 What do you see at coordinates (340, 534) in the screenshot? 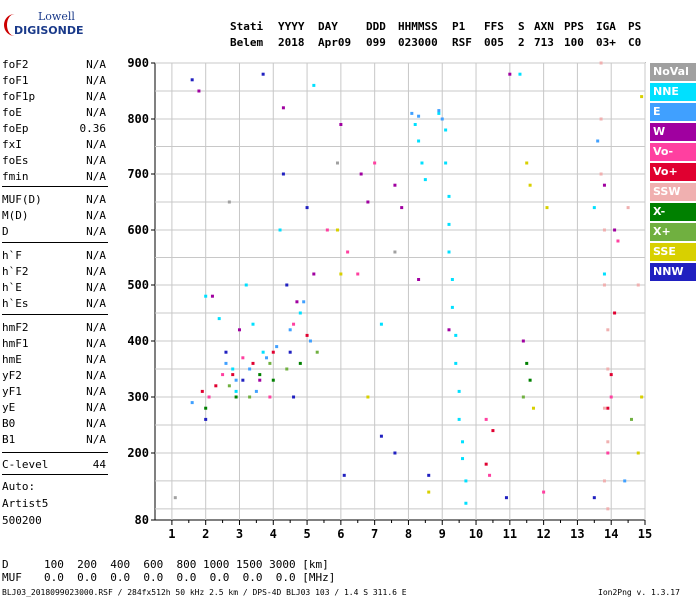
I see `x-tick-label: 6` at bounding box center [340, 534].